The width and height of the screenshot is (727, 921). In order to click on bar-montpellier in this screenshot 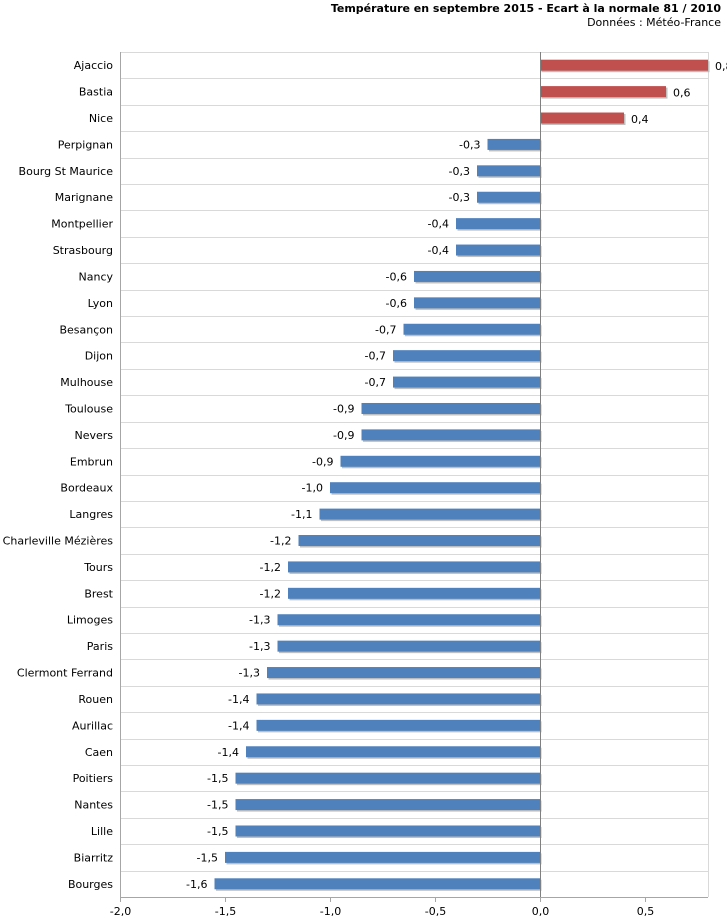, I will do `click(498, 224)`.